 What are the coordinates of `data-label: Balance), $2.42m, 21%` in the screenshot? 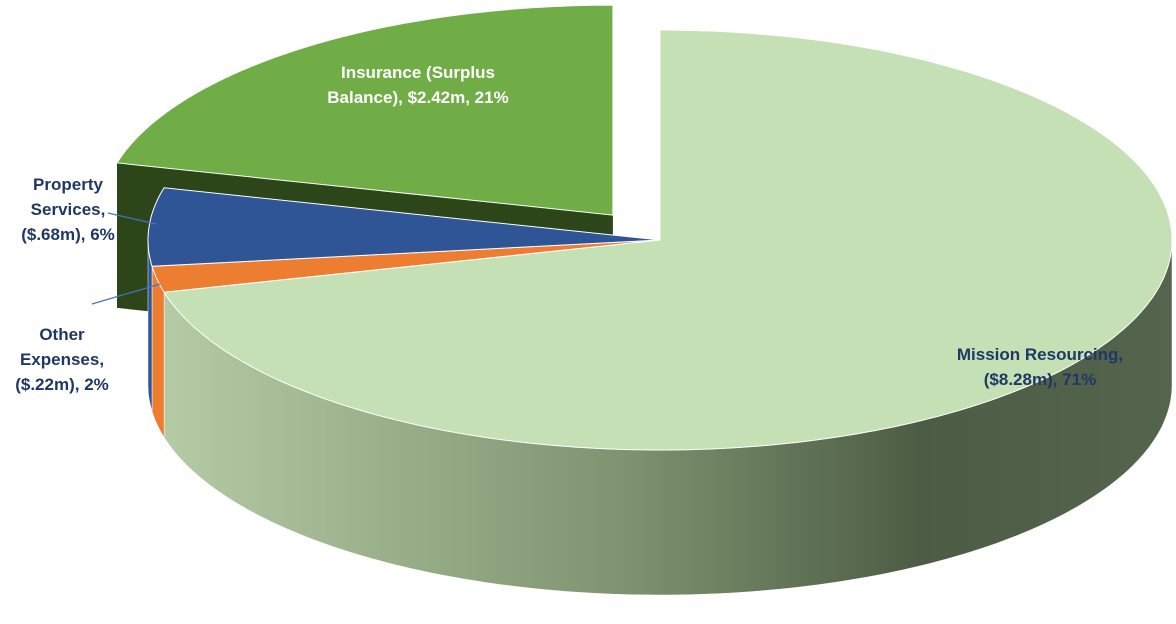 It's located at (417, 97).